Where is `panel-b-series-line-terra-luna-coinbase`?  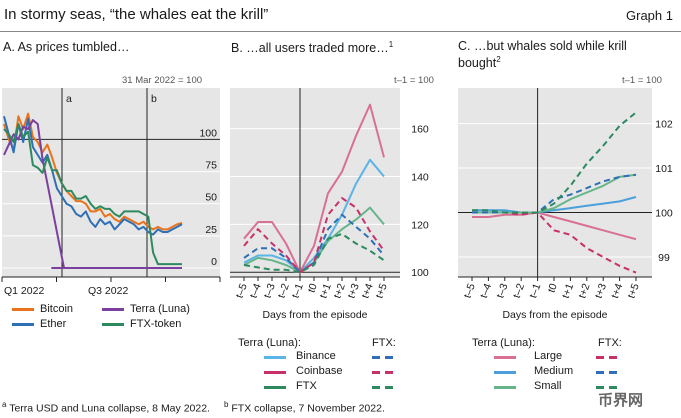 panel-b-series-line-terra-luna-coinbase is located at coordinates (314, 188).